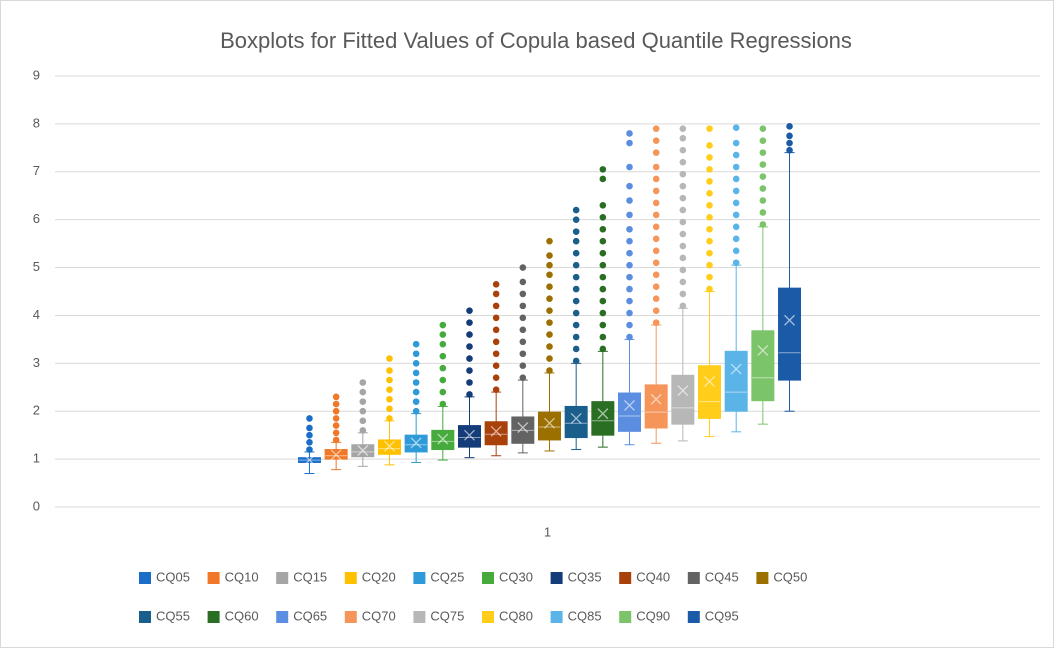 The height and width of the screenshot is (648, 1054). I want to click on legend-label: CQ50, so click(790, 576).